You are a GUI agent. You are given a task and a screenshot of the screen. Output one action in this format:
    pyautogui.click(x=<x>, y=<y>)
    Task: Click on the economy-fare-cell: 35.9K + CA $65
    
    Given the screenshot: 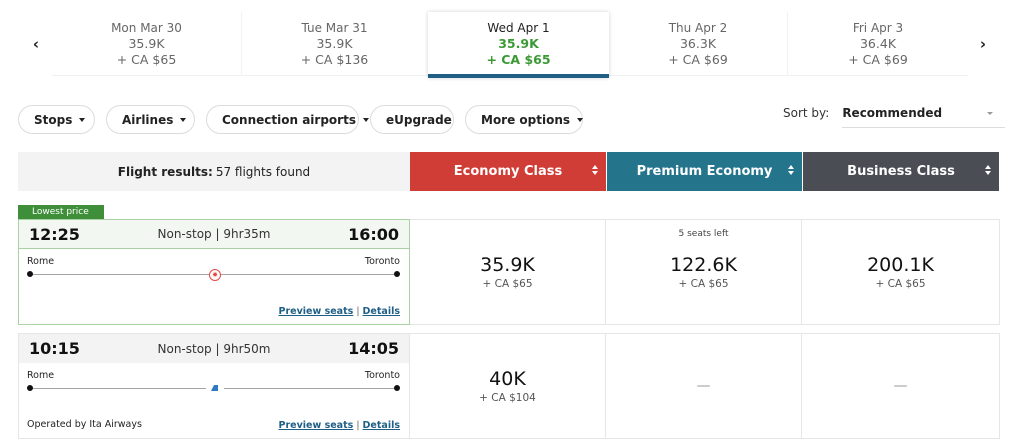 What is the action you would take?
    pyautogui.click(x=508, y=272)
    